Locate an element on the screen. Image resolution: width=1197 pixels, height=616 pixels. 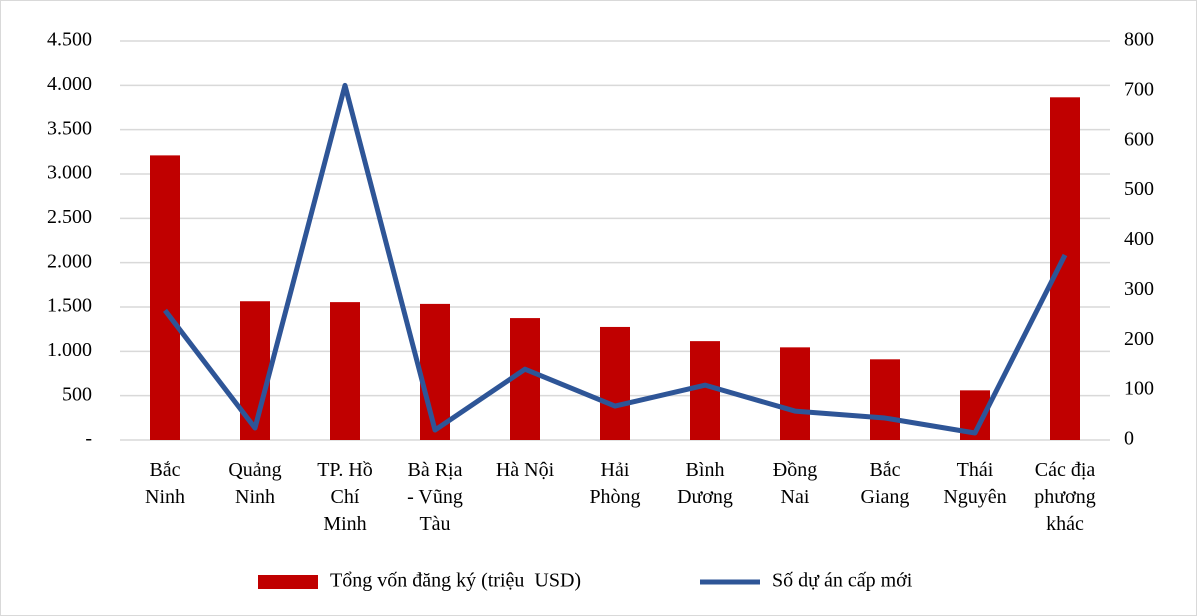
x-tick-line: khác is located at coordinates (1065, 524).